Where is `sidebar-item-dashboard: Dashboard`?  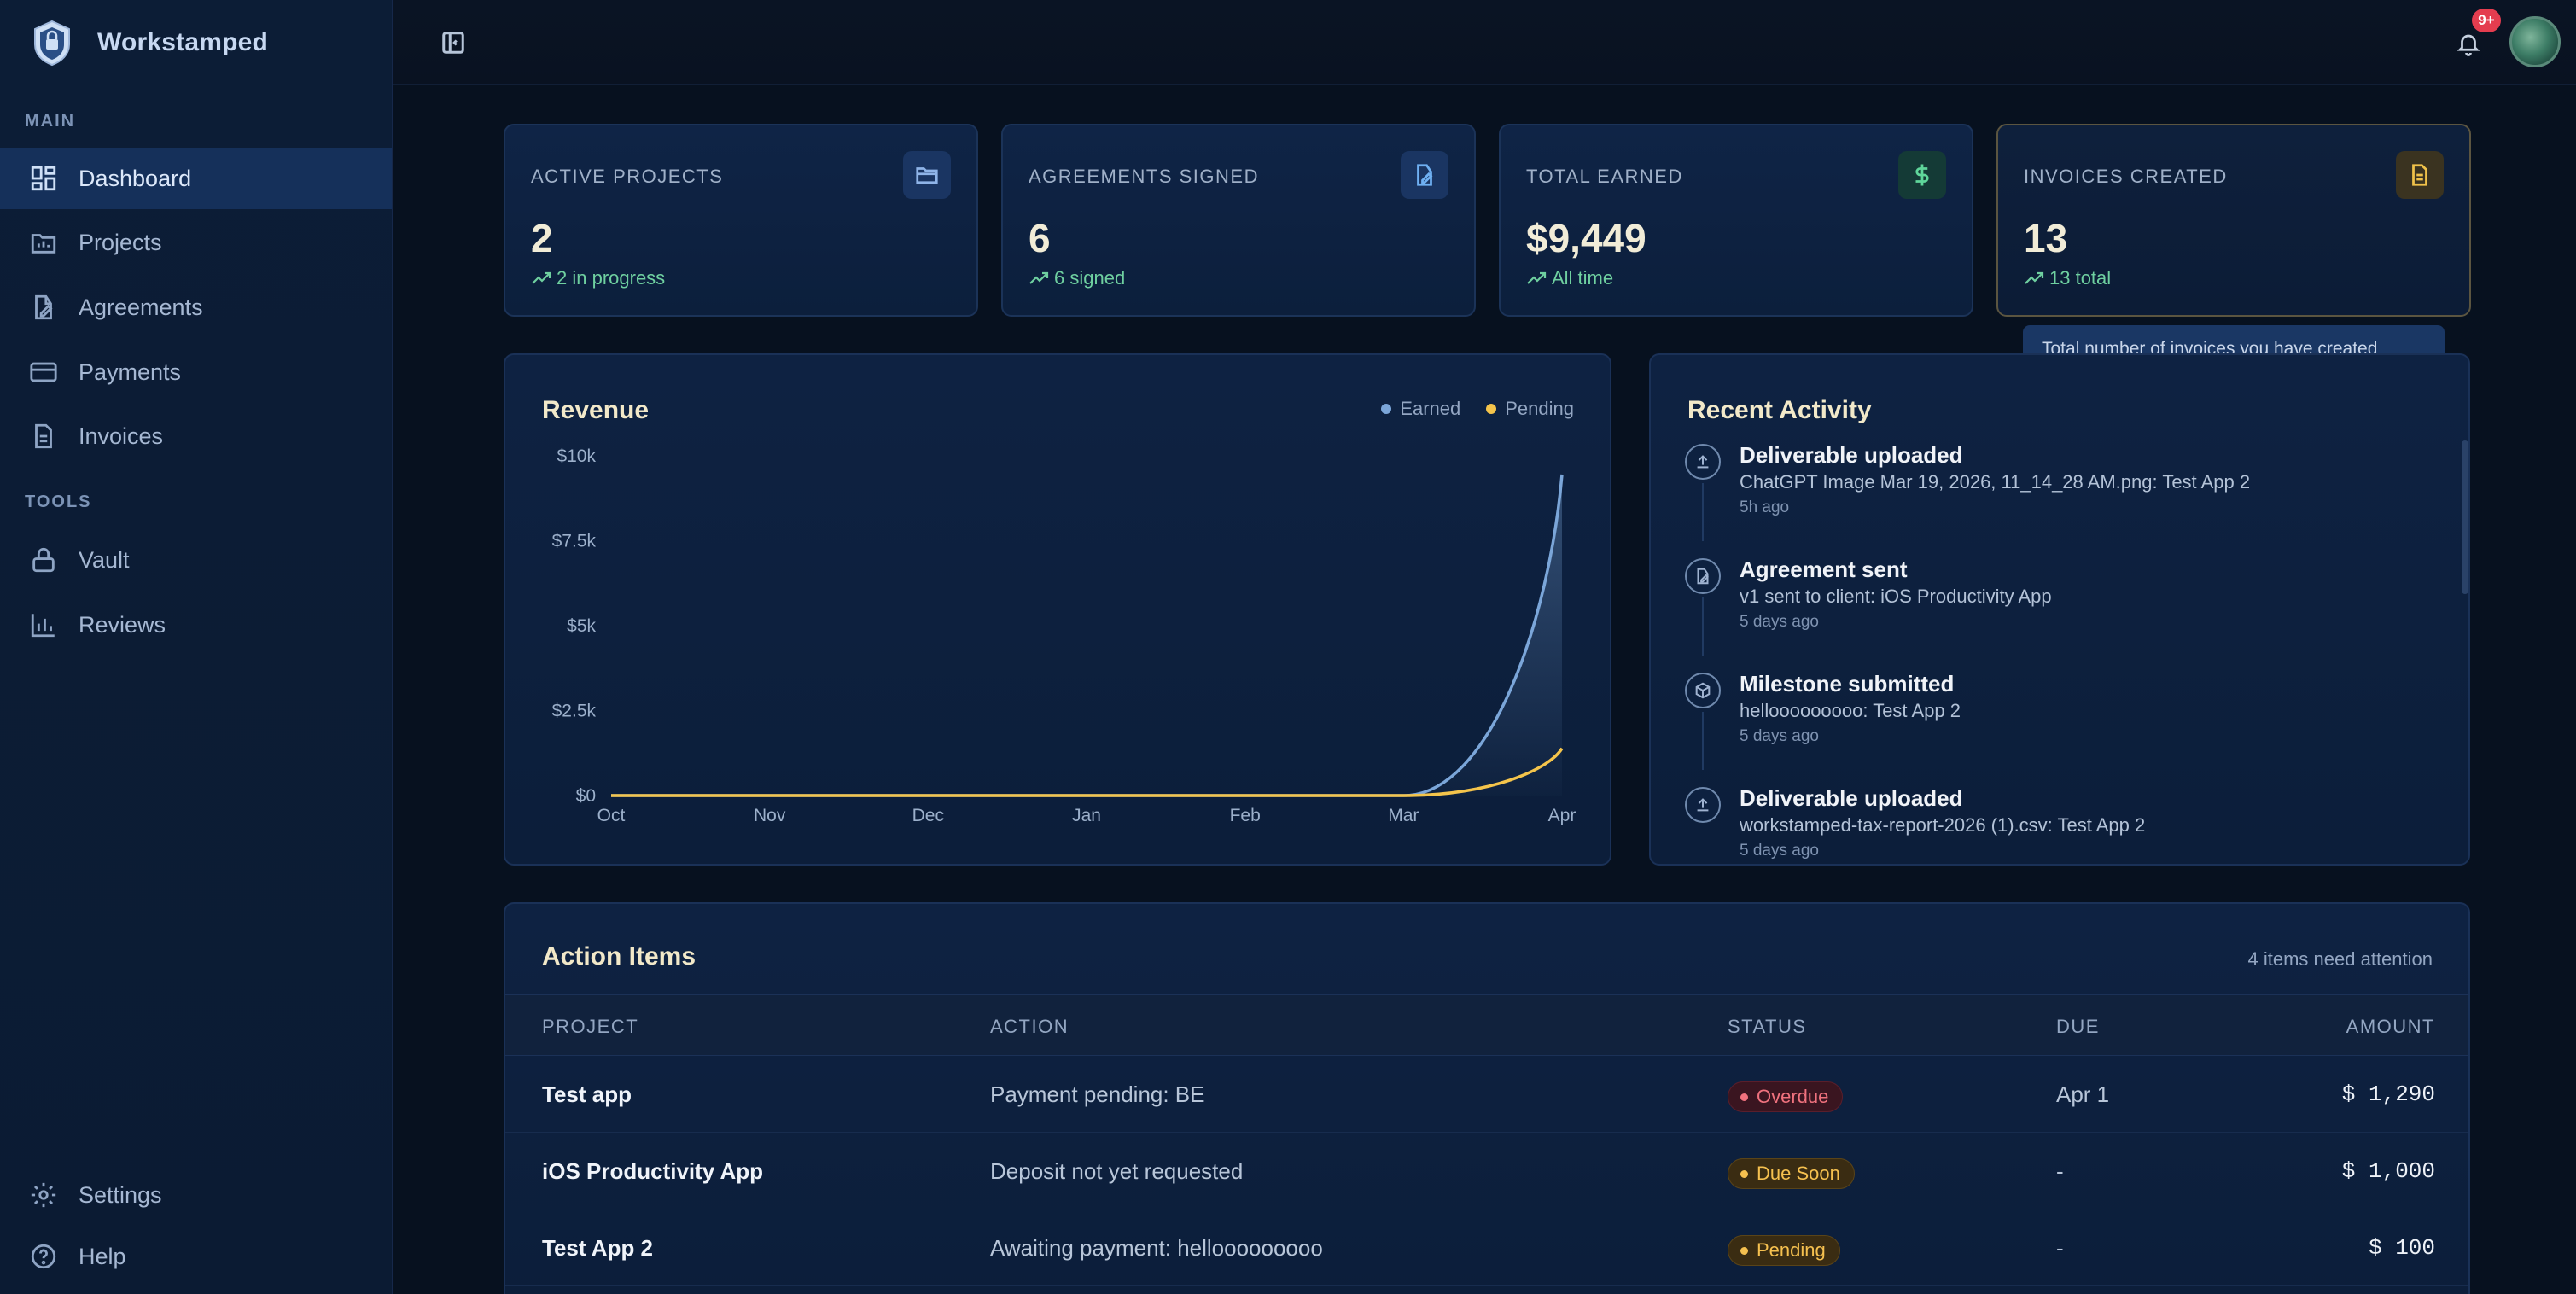 sidebar-item-dashboard: Dashboard is located at coordinates (196, 178).